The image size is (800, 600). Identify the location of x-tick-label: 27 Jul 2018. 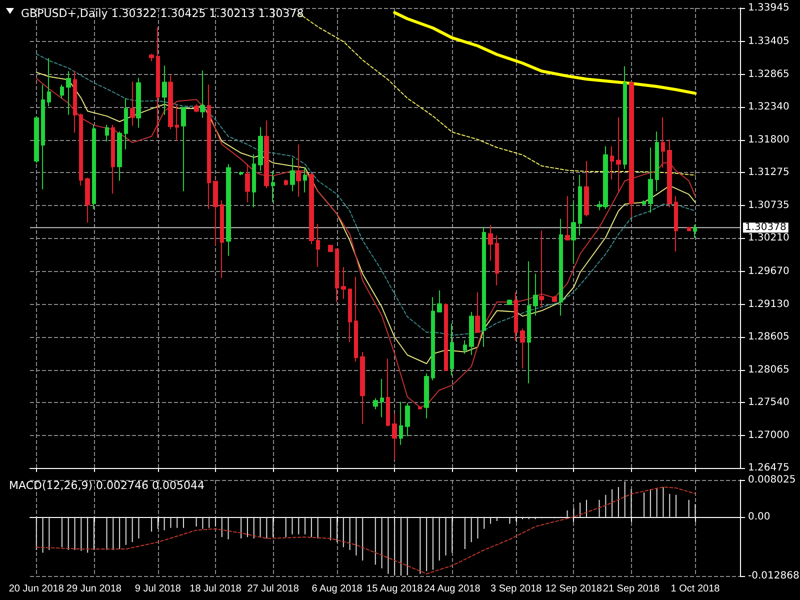
(273, 589).